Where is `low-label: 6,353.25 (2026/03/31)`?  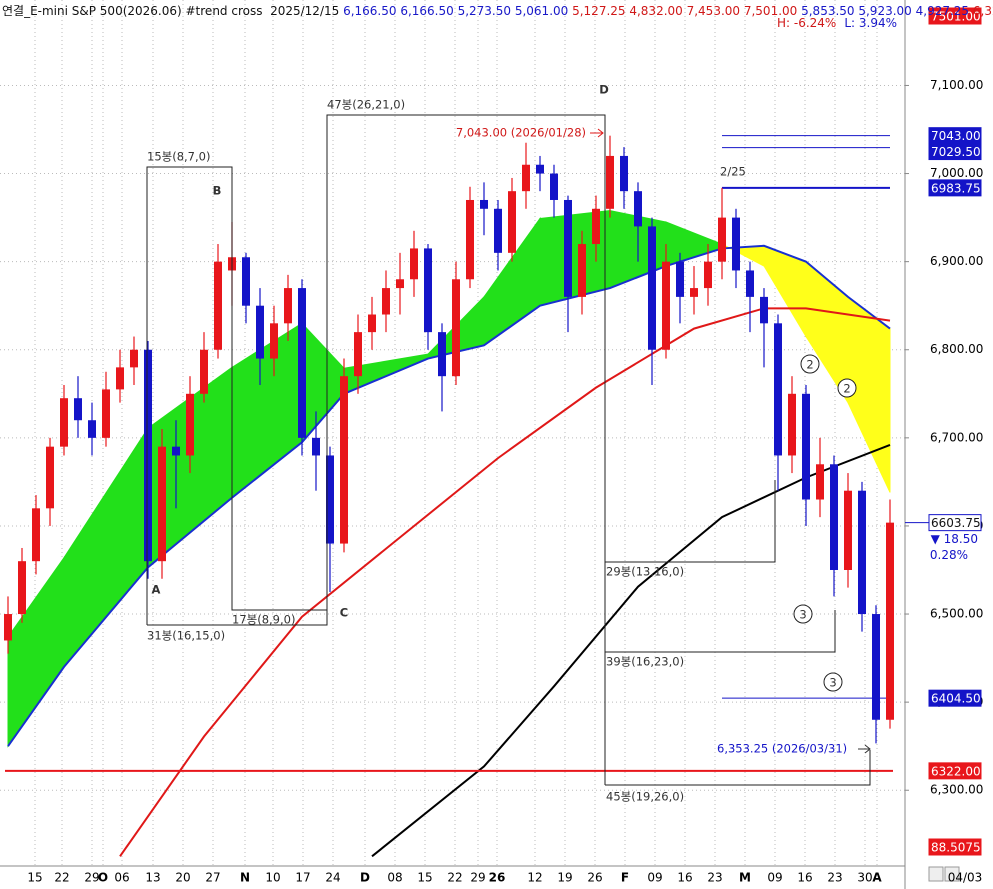
low-label: 6,353.25 (2026/03/31) is located at coordinates (782, 749).